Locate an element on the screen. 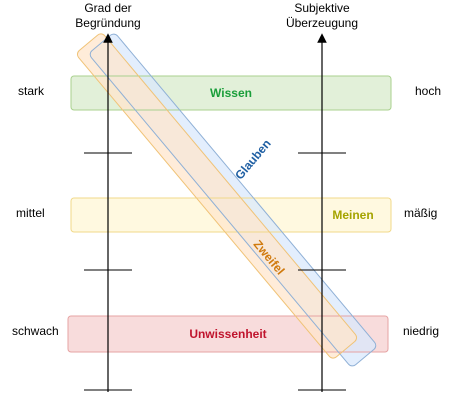 The width and height of the screenshot is (468, 401). right-level-hoch: hoch is located at coordinates (428, 91).